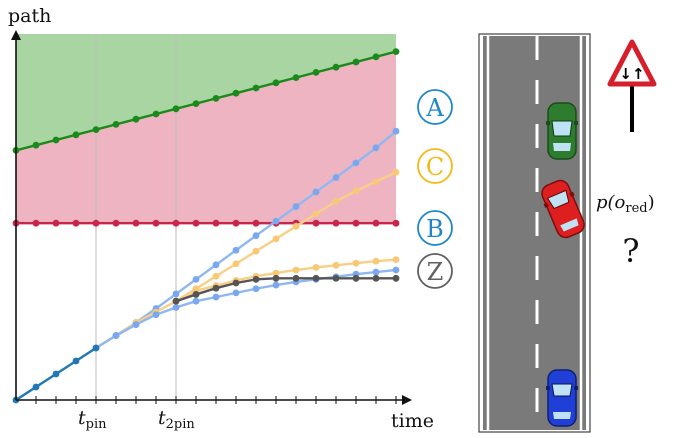 The width and height of the screenshot is (682, 438). I want to click on x-axis-label: time, so click(412, 421).